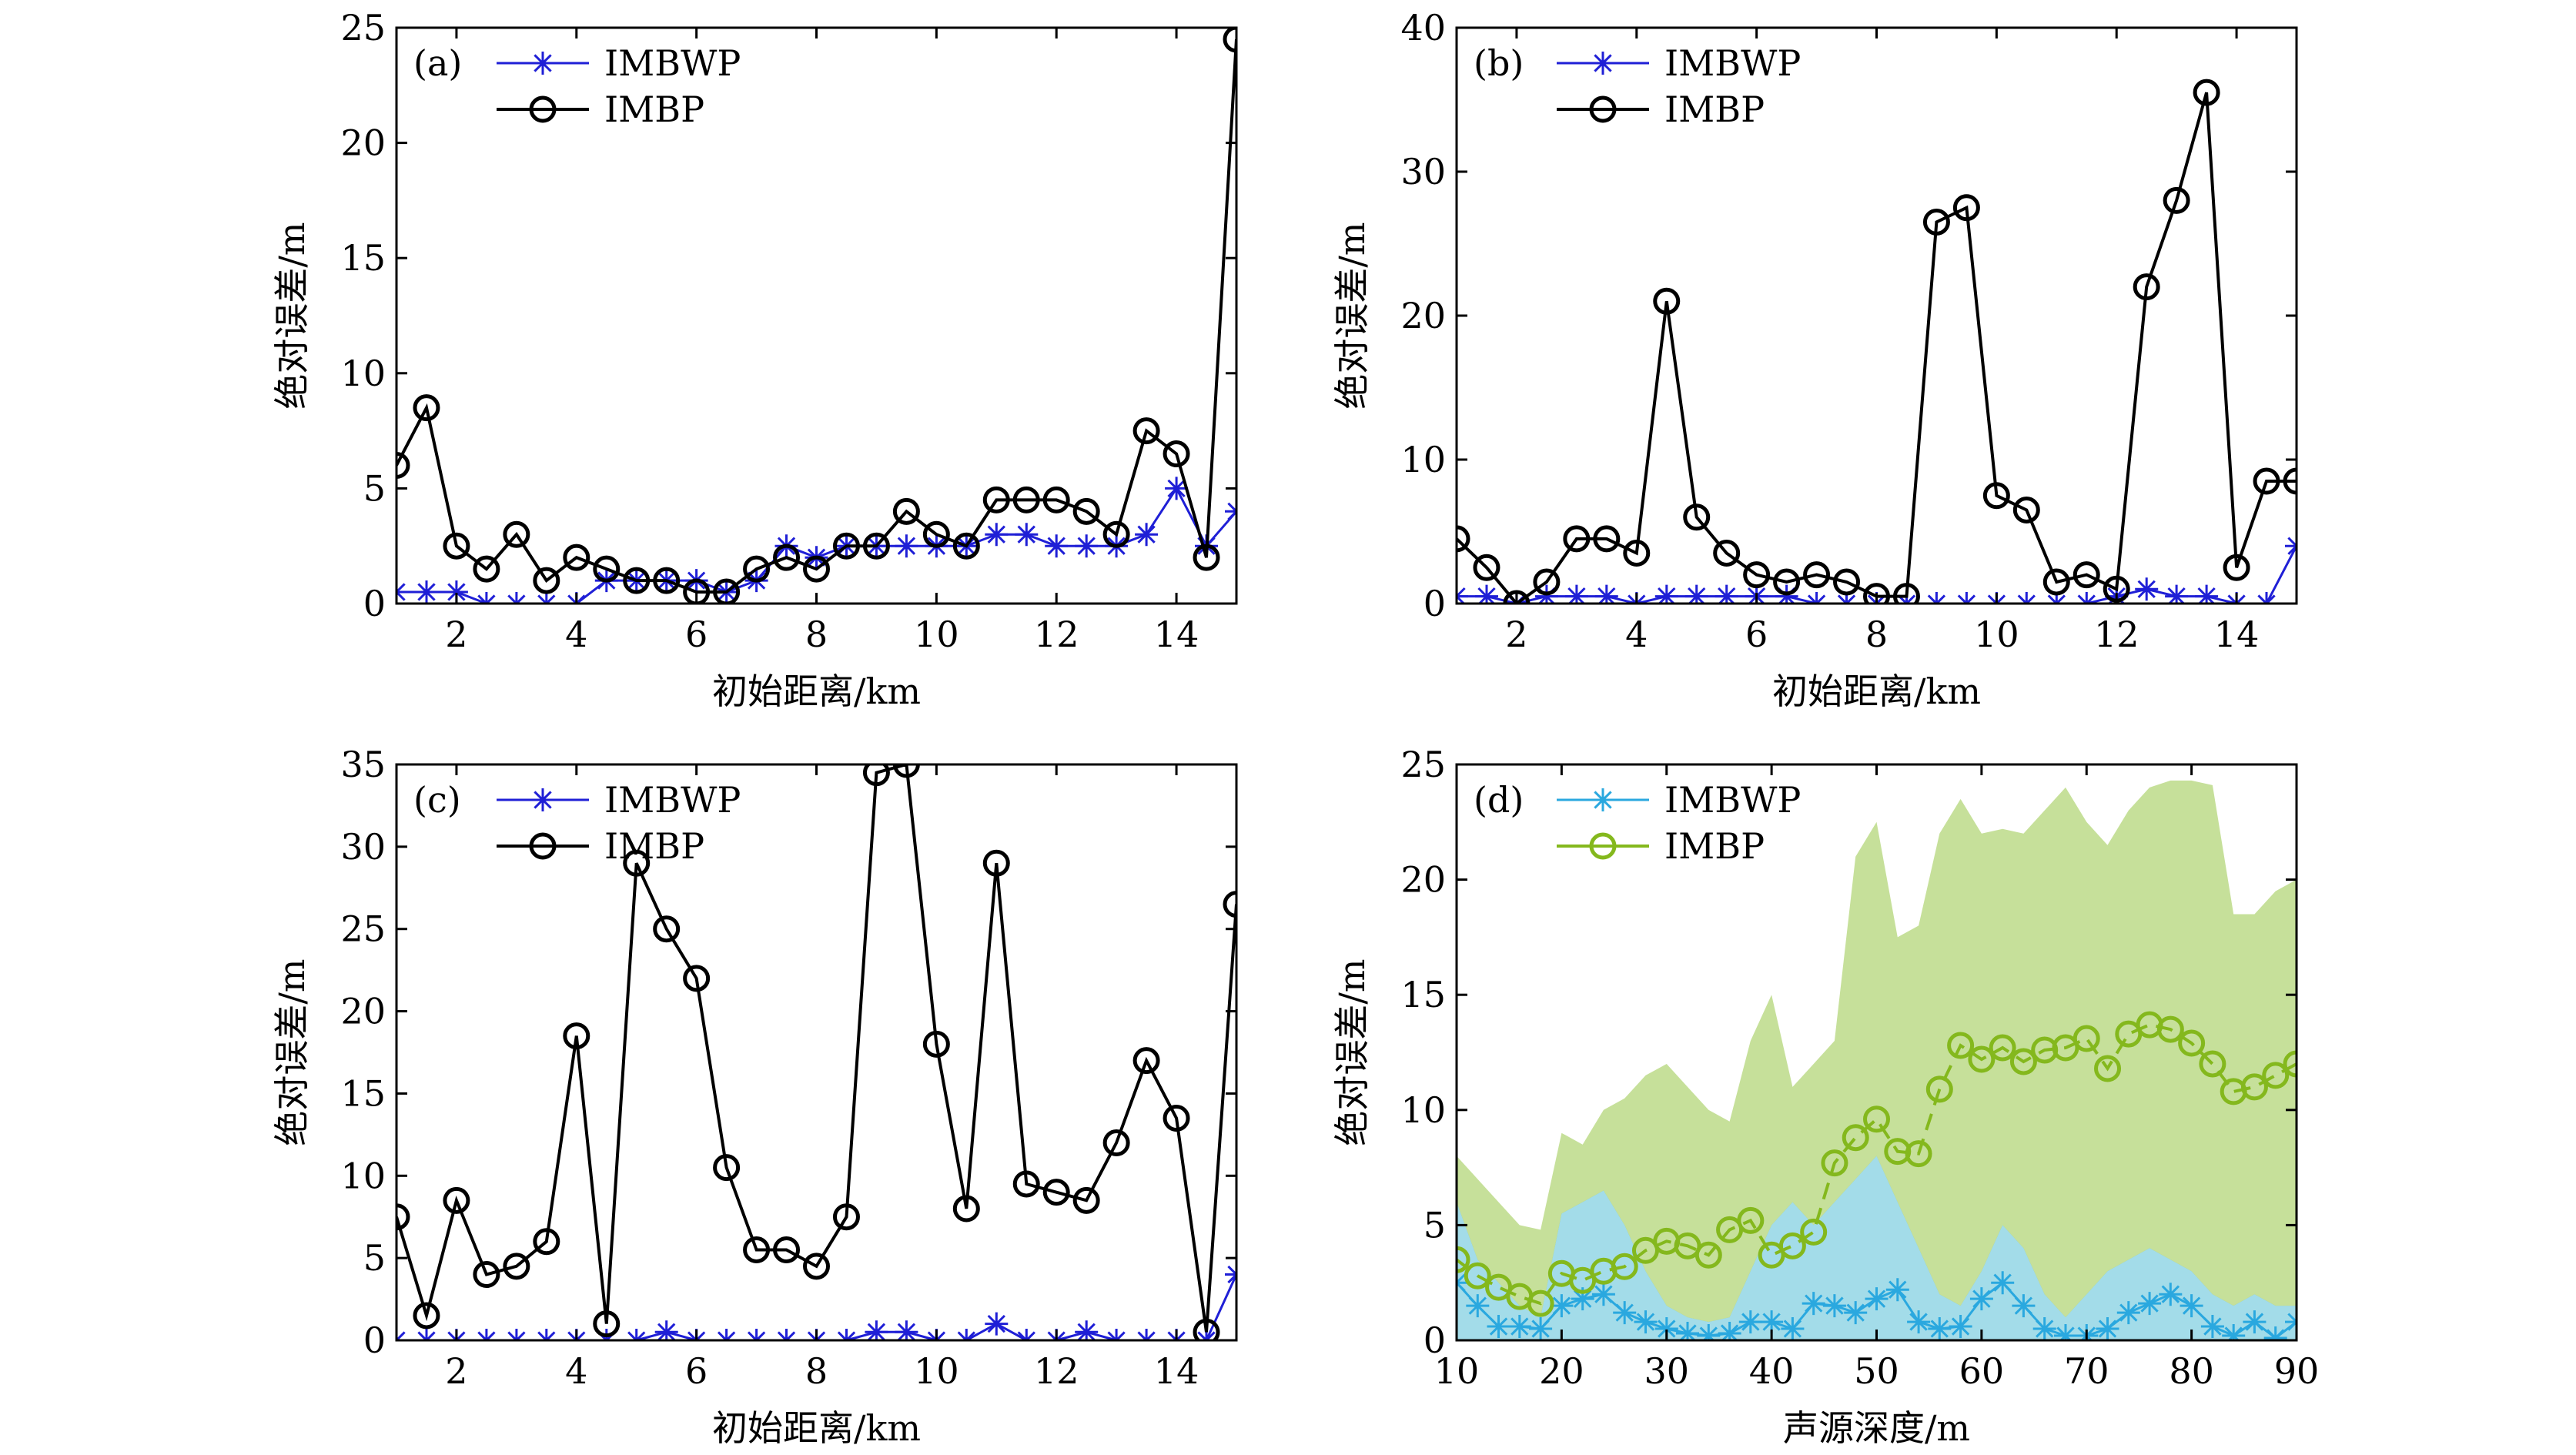  What do you see at coordinates (2117, 635) in the screenshot?
I see `x-tick-label: 12` at bounding box center [2117, 635].